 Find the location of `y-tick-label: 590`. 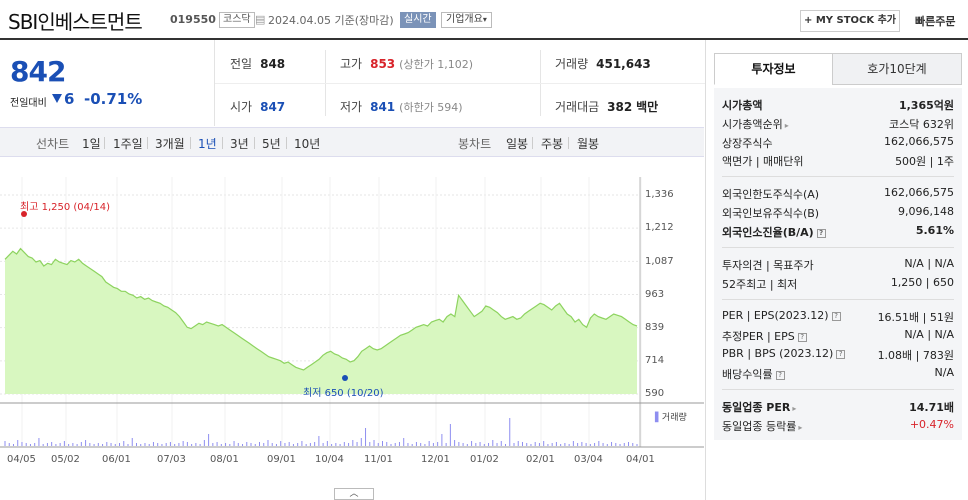

y-tick-label: 590 is located at coordinates (655, 393).